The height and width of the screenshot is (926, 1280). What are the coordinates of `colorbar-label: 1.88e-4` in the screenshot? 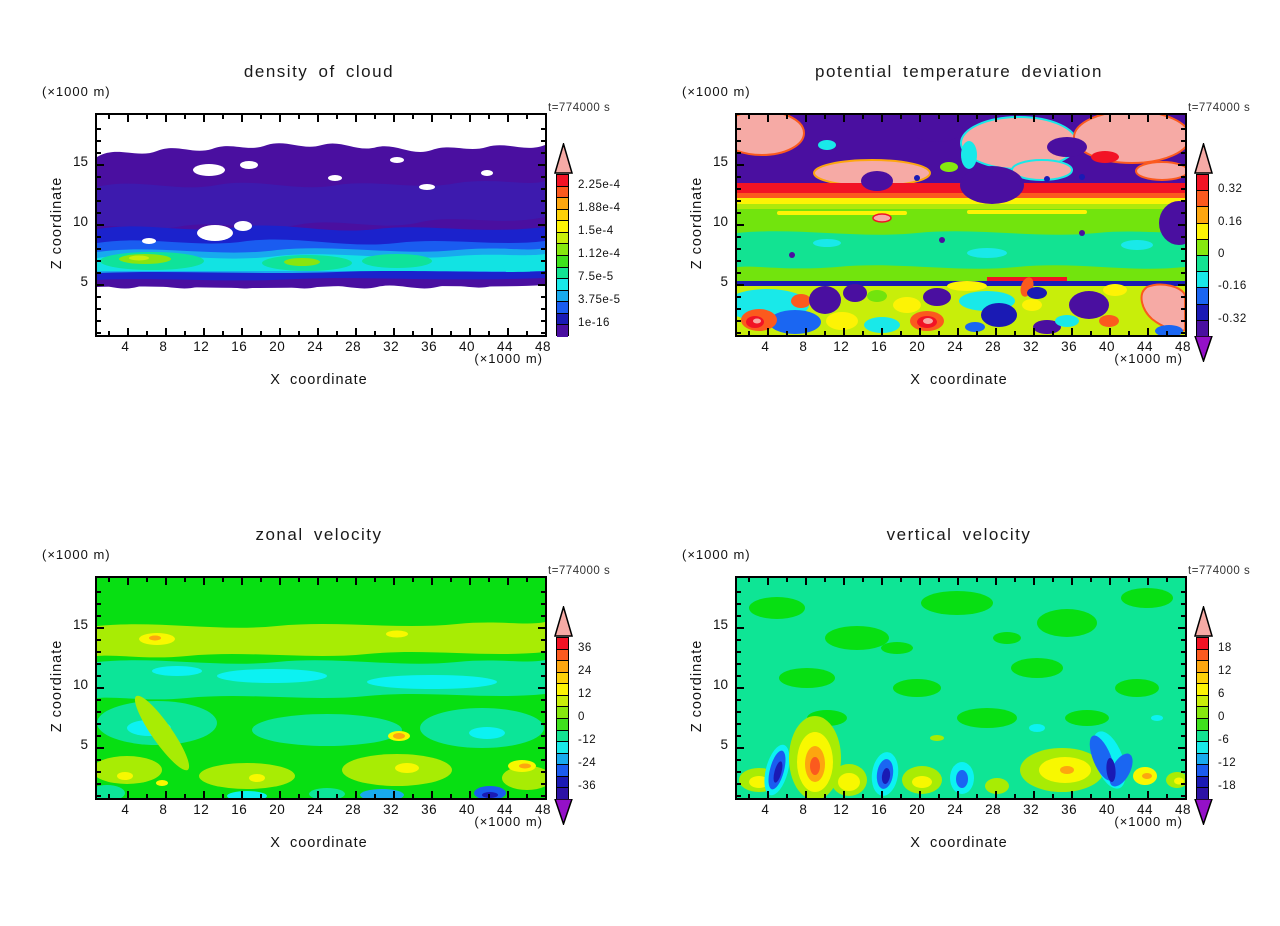 It's located at (599, 207).